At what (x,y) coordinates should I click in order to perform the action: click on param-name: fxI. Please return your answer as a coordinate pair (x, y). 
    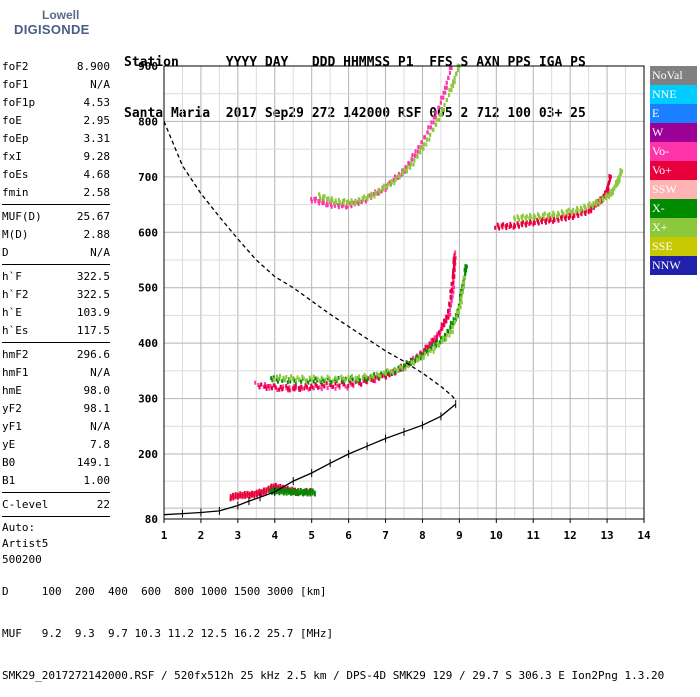
    Looking at the image, I should click on (12, 156).